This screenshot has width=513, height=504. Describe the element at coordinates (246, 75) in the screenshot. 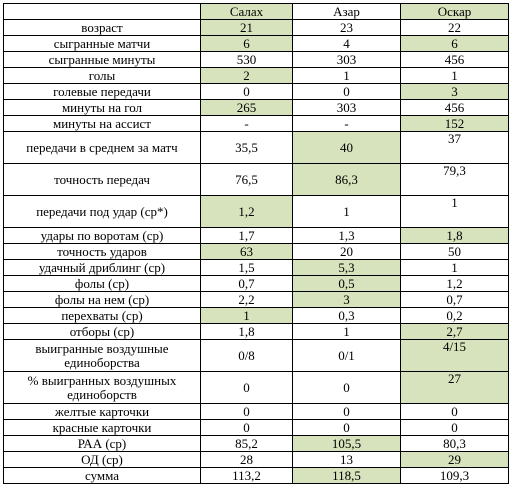

I see `value-salah: 2` at that location.